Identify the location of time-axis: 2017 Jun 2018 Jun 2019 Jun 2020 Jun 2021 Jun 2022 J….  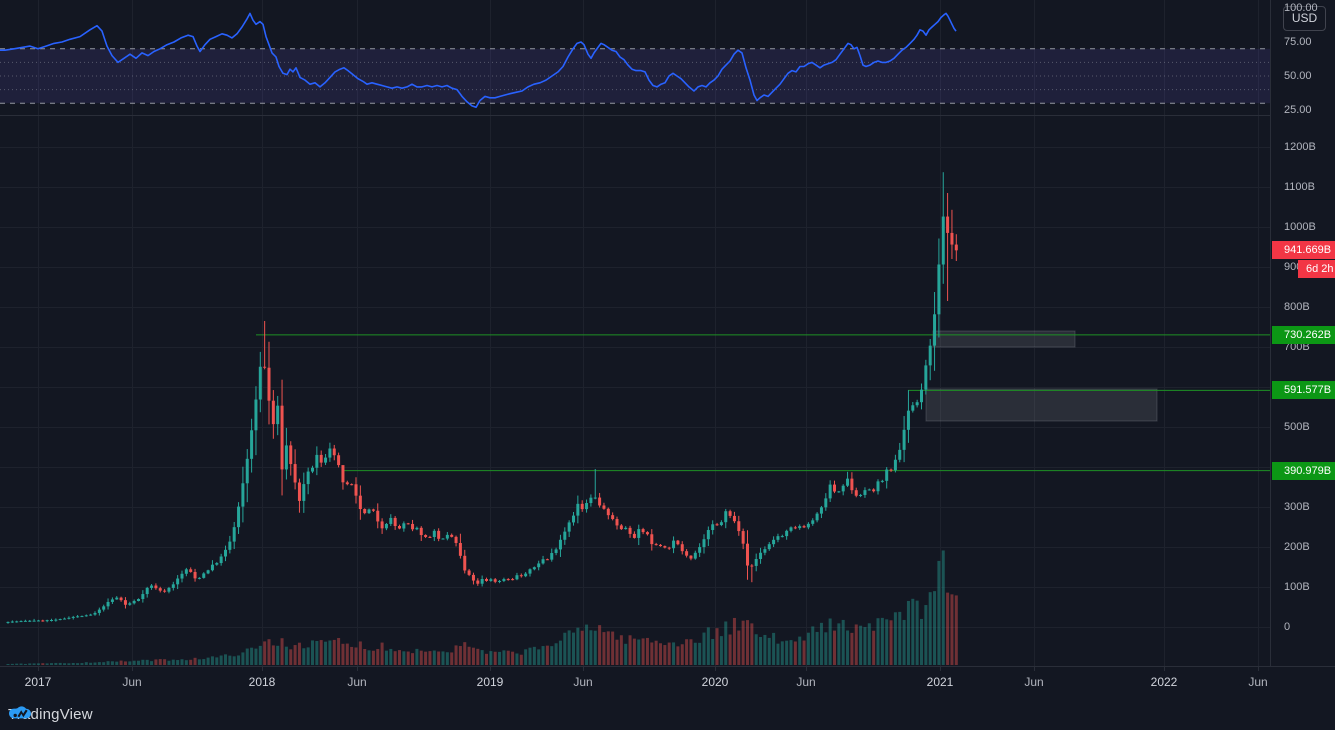
(667, 682).